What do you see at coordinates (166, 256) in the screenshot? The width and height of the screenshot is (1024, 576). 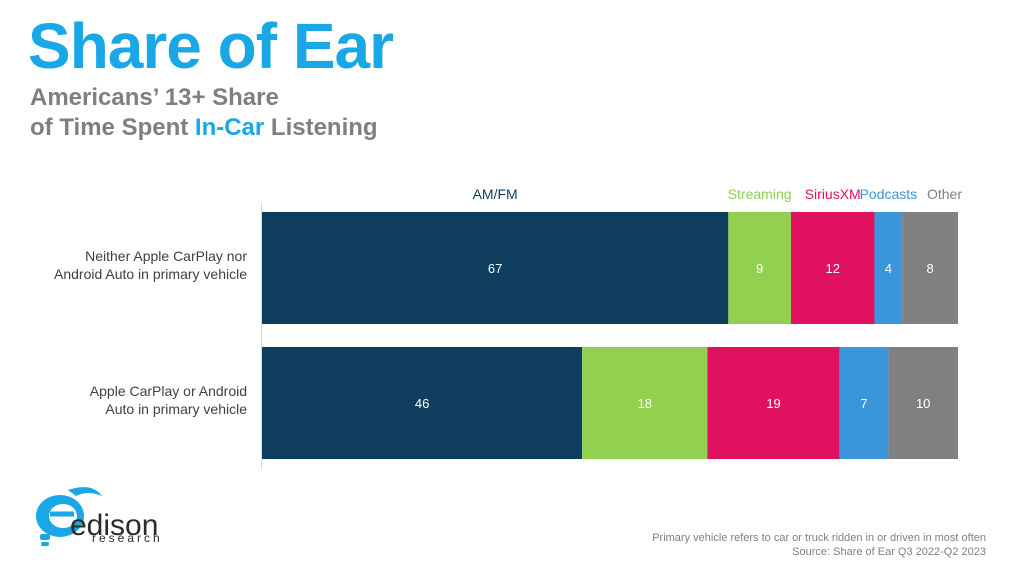 I see `category-label: Neither Apple CarPlay nor` at bounding box center [166, 256].